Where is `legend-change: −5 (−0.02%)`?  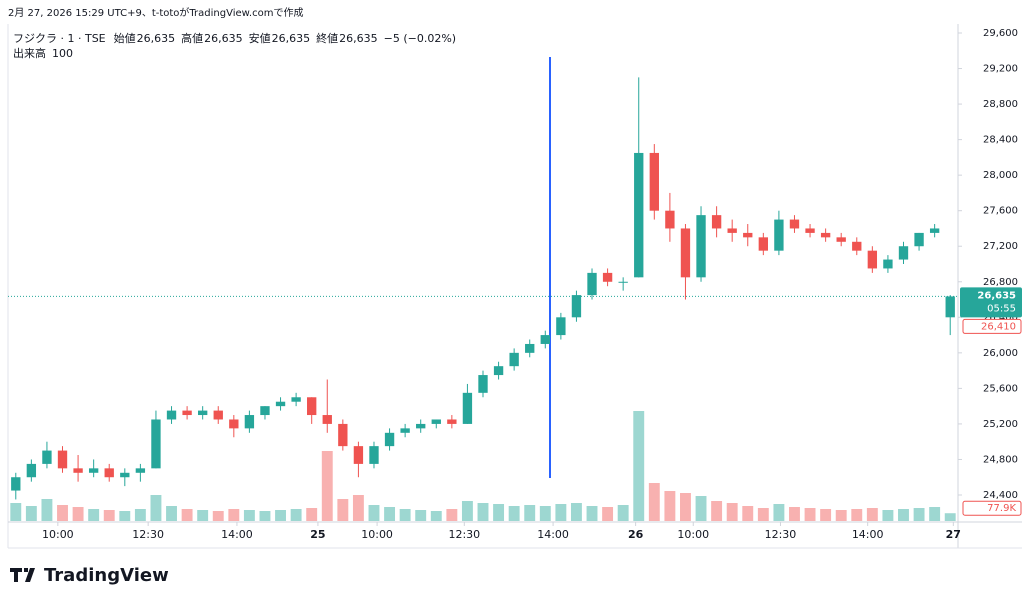 legend-change: −5 (−0.02%) is located at coordinates (420, 38).